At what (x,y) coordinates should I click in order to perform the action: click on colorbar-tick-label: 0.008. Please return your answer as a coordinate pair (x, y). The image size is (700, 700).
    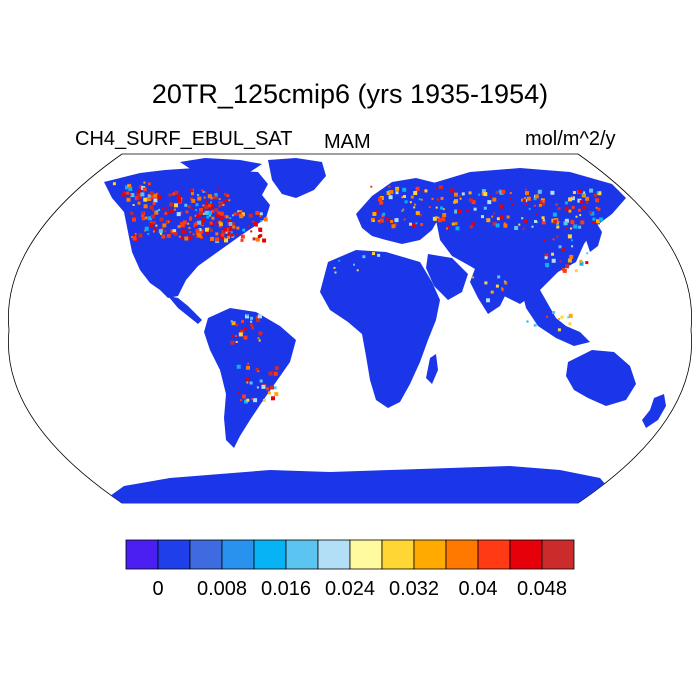
    Looking at the image, I should click on (222, 589).